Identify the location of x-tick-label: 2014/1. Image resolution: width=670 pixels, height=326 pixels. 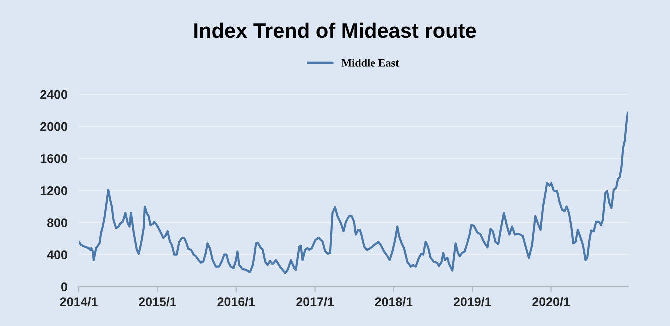
(79, 302).